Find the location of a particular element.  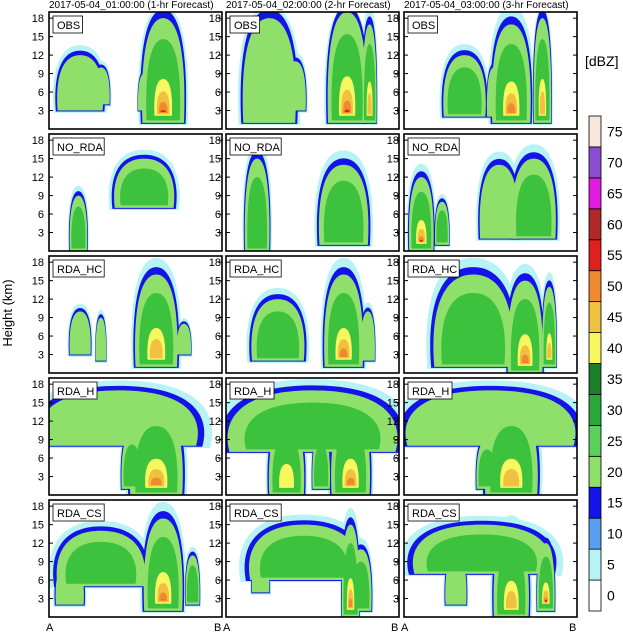

colorbar-tick-label: 75 is located at coordinates (615, 131).